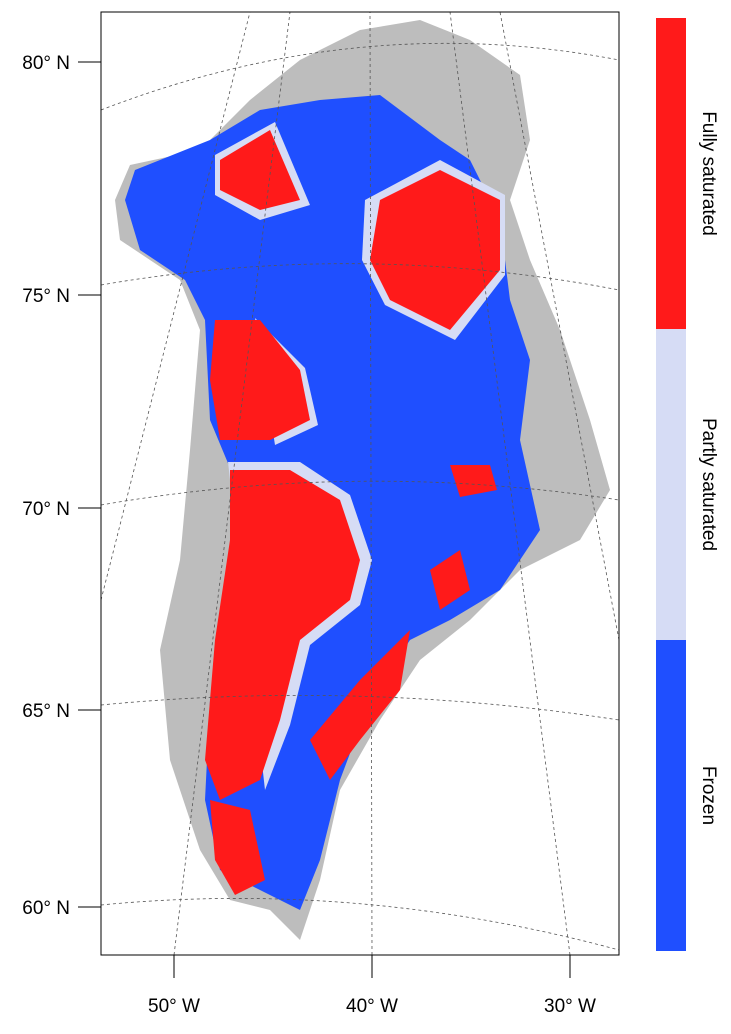  I want to click on lon-label: 30° W, so click(570, 1006).